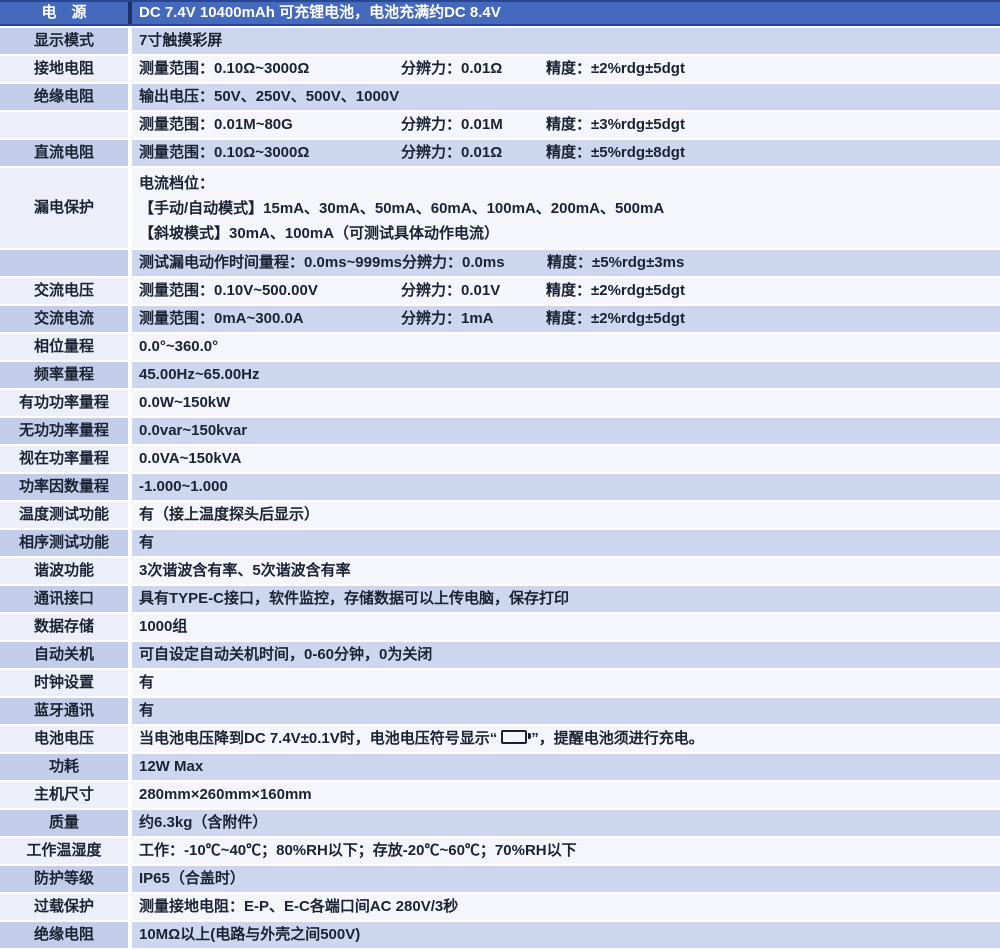 The width and height of the screenshot is (1000, 950). Describe the element at coordinates (566, 655) in the screenshot. I see `spec-row-value: 可自设定自动关机时间，0-60分钟，0为关闭` at that location.